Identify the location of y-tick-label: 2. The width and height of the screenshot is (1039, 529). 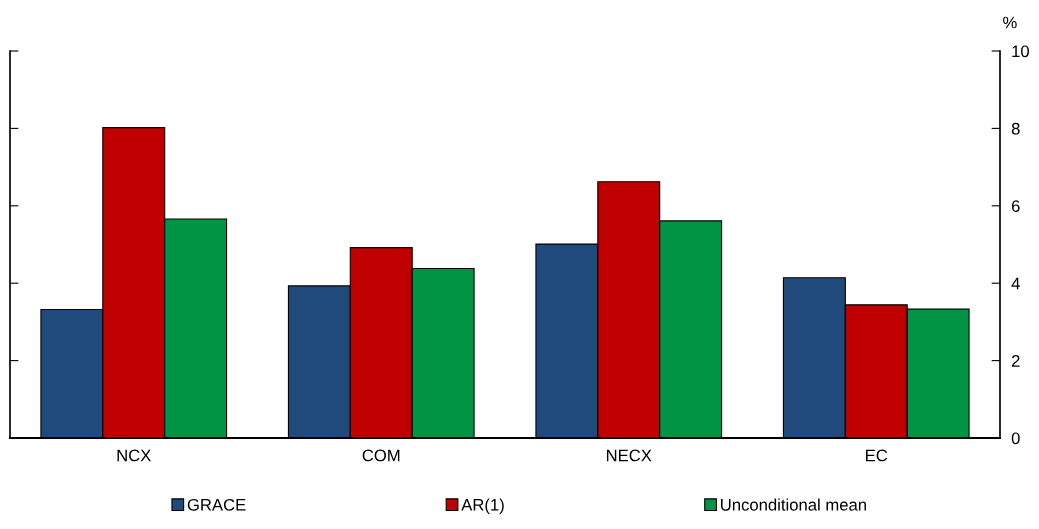
(1015, 361).